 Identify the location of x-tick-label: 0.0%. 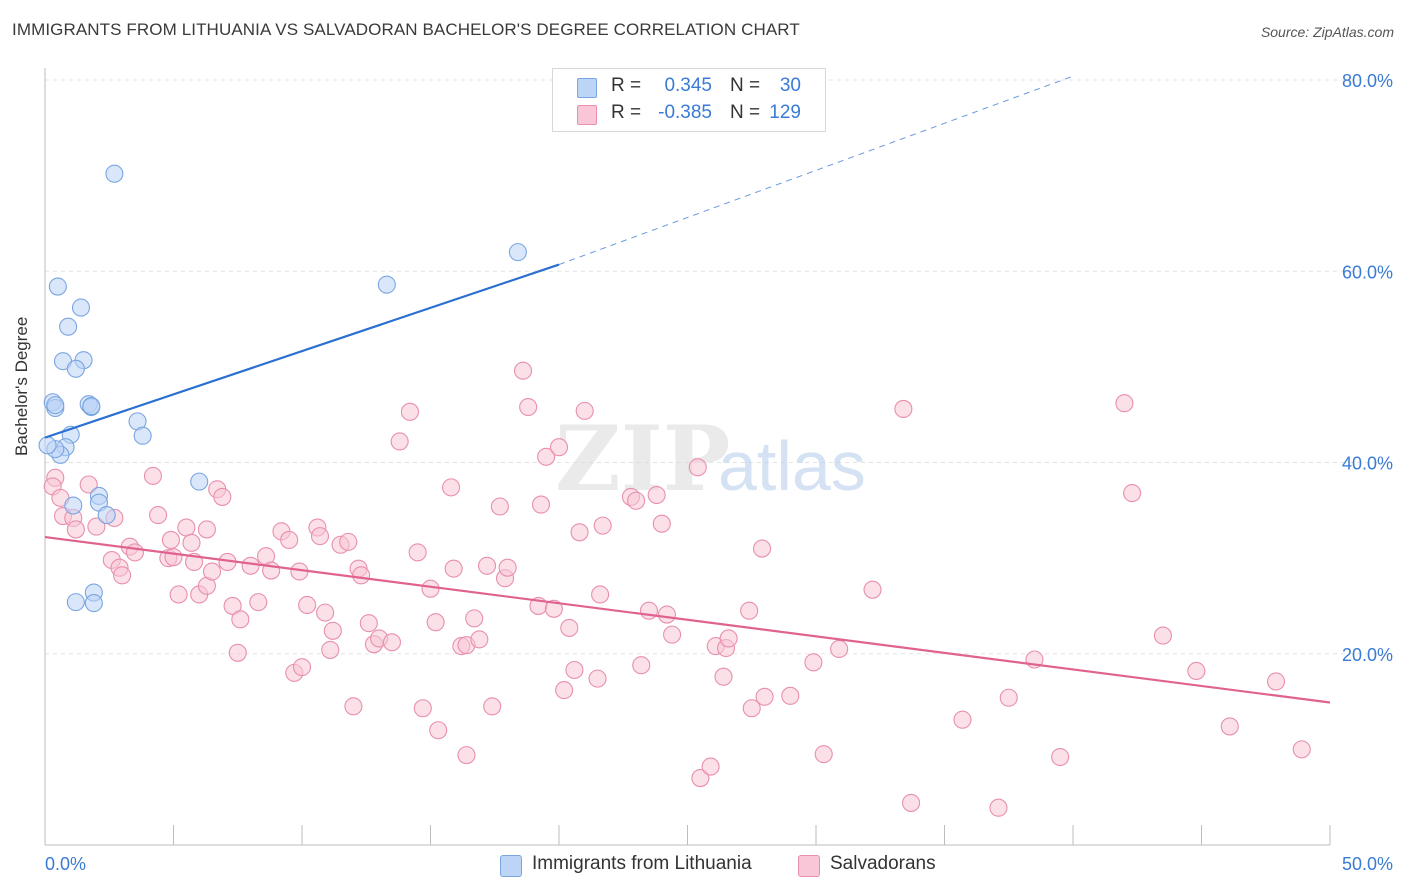
(65, 864).